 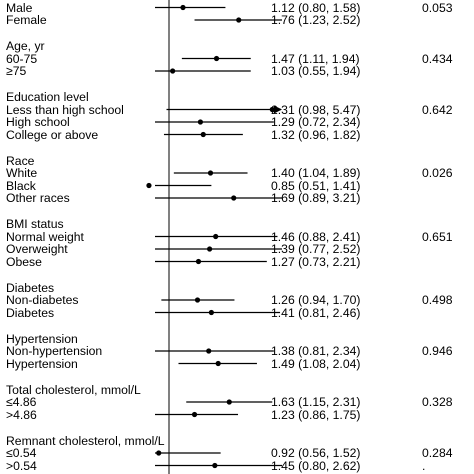 What do you see at coordinates (21, 465) in the screenshot?
I see `row-label: >0.54` at bounding box center [21, 465].